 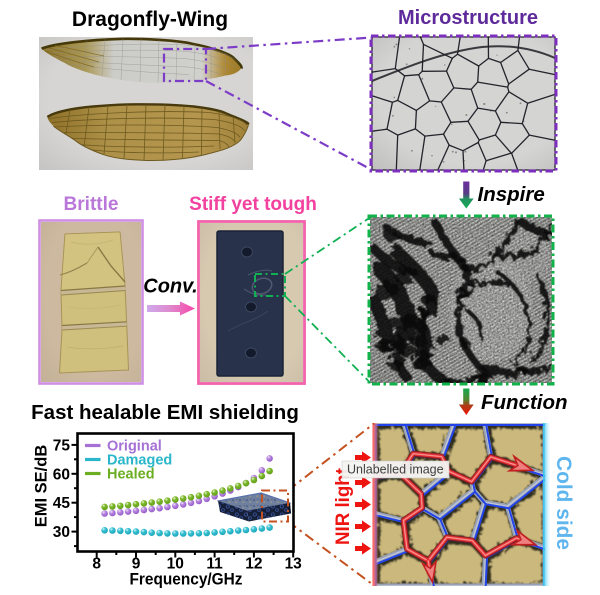 I want to click on svg-text: 60, so click(x=61, y=474).